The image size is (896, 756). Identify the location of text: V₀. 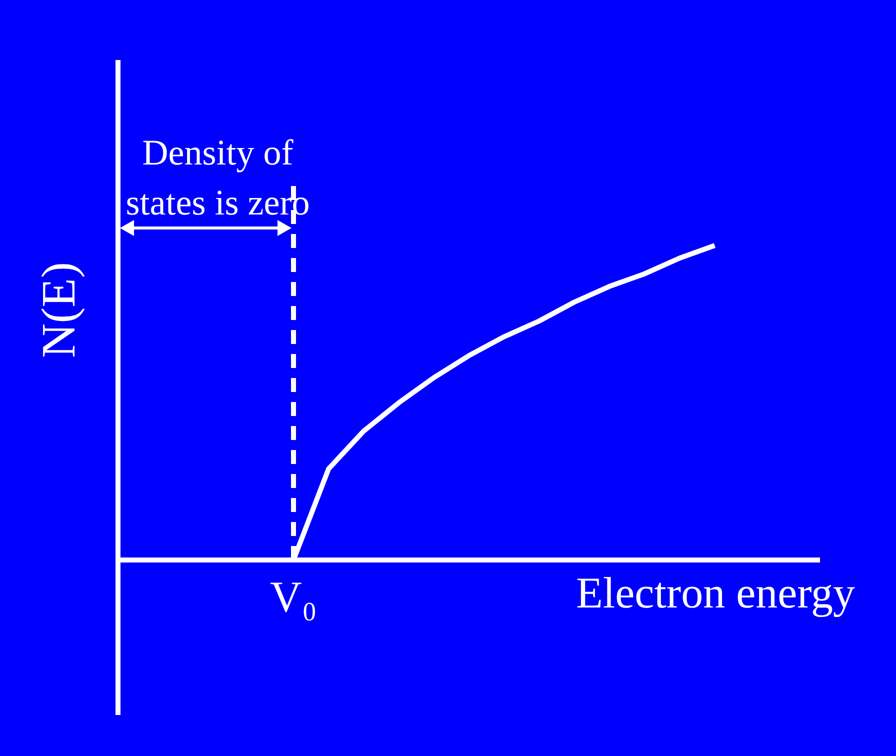
(294, 597).